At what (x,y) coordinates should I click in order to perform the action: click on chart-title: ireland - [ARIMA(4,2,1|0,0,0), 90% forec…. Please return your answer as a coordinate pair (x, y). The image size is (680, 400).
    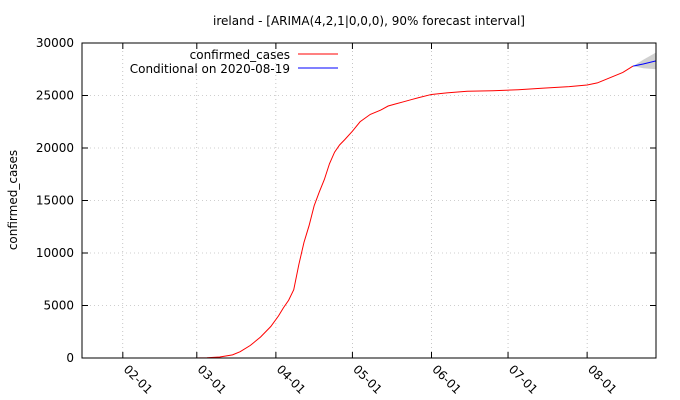
    Looking at the image, I should click on (369, 21).